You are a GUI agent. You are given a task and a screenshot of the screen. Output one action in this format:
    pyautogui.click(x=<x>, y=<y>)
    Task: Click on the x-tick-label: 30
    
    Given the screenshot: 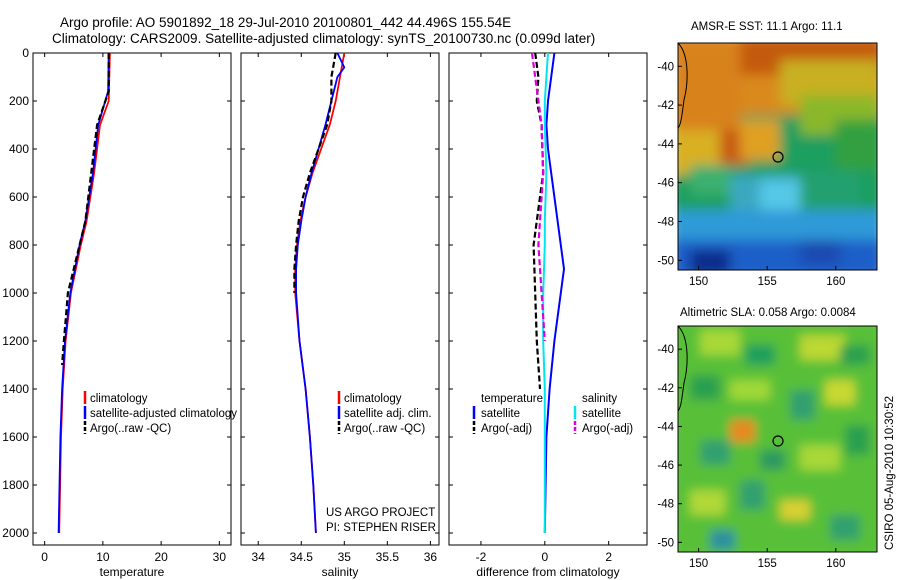 What is the action you would take?
    pyautogui.click(x=220, y=557)
    